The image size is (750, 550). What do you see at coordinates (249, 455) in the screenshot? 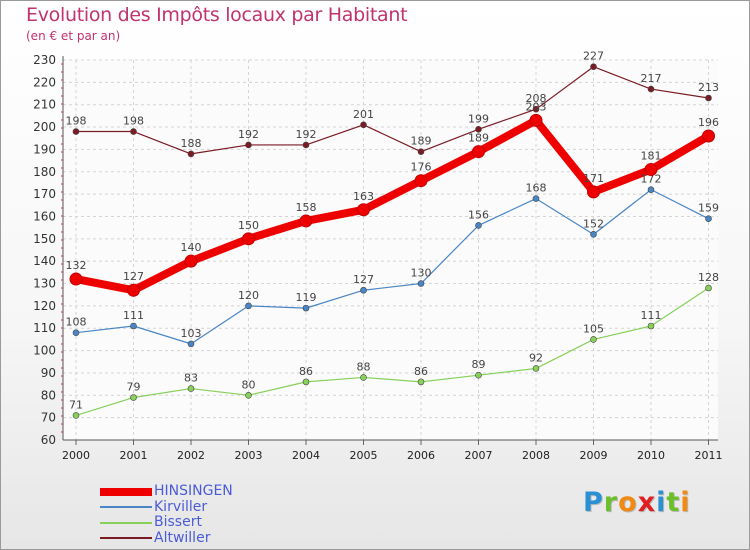
I see `x-tick-label: 2003` at bounding box center [249, 455].